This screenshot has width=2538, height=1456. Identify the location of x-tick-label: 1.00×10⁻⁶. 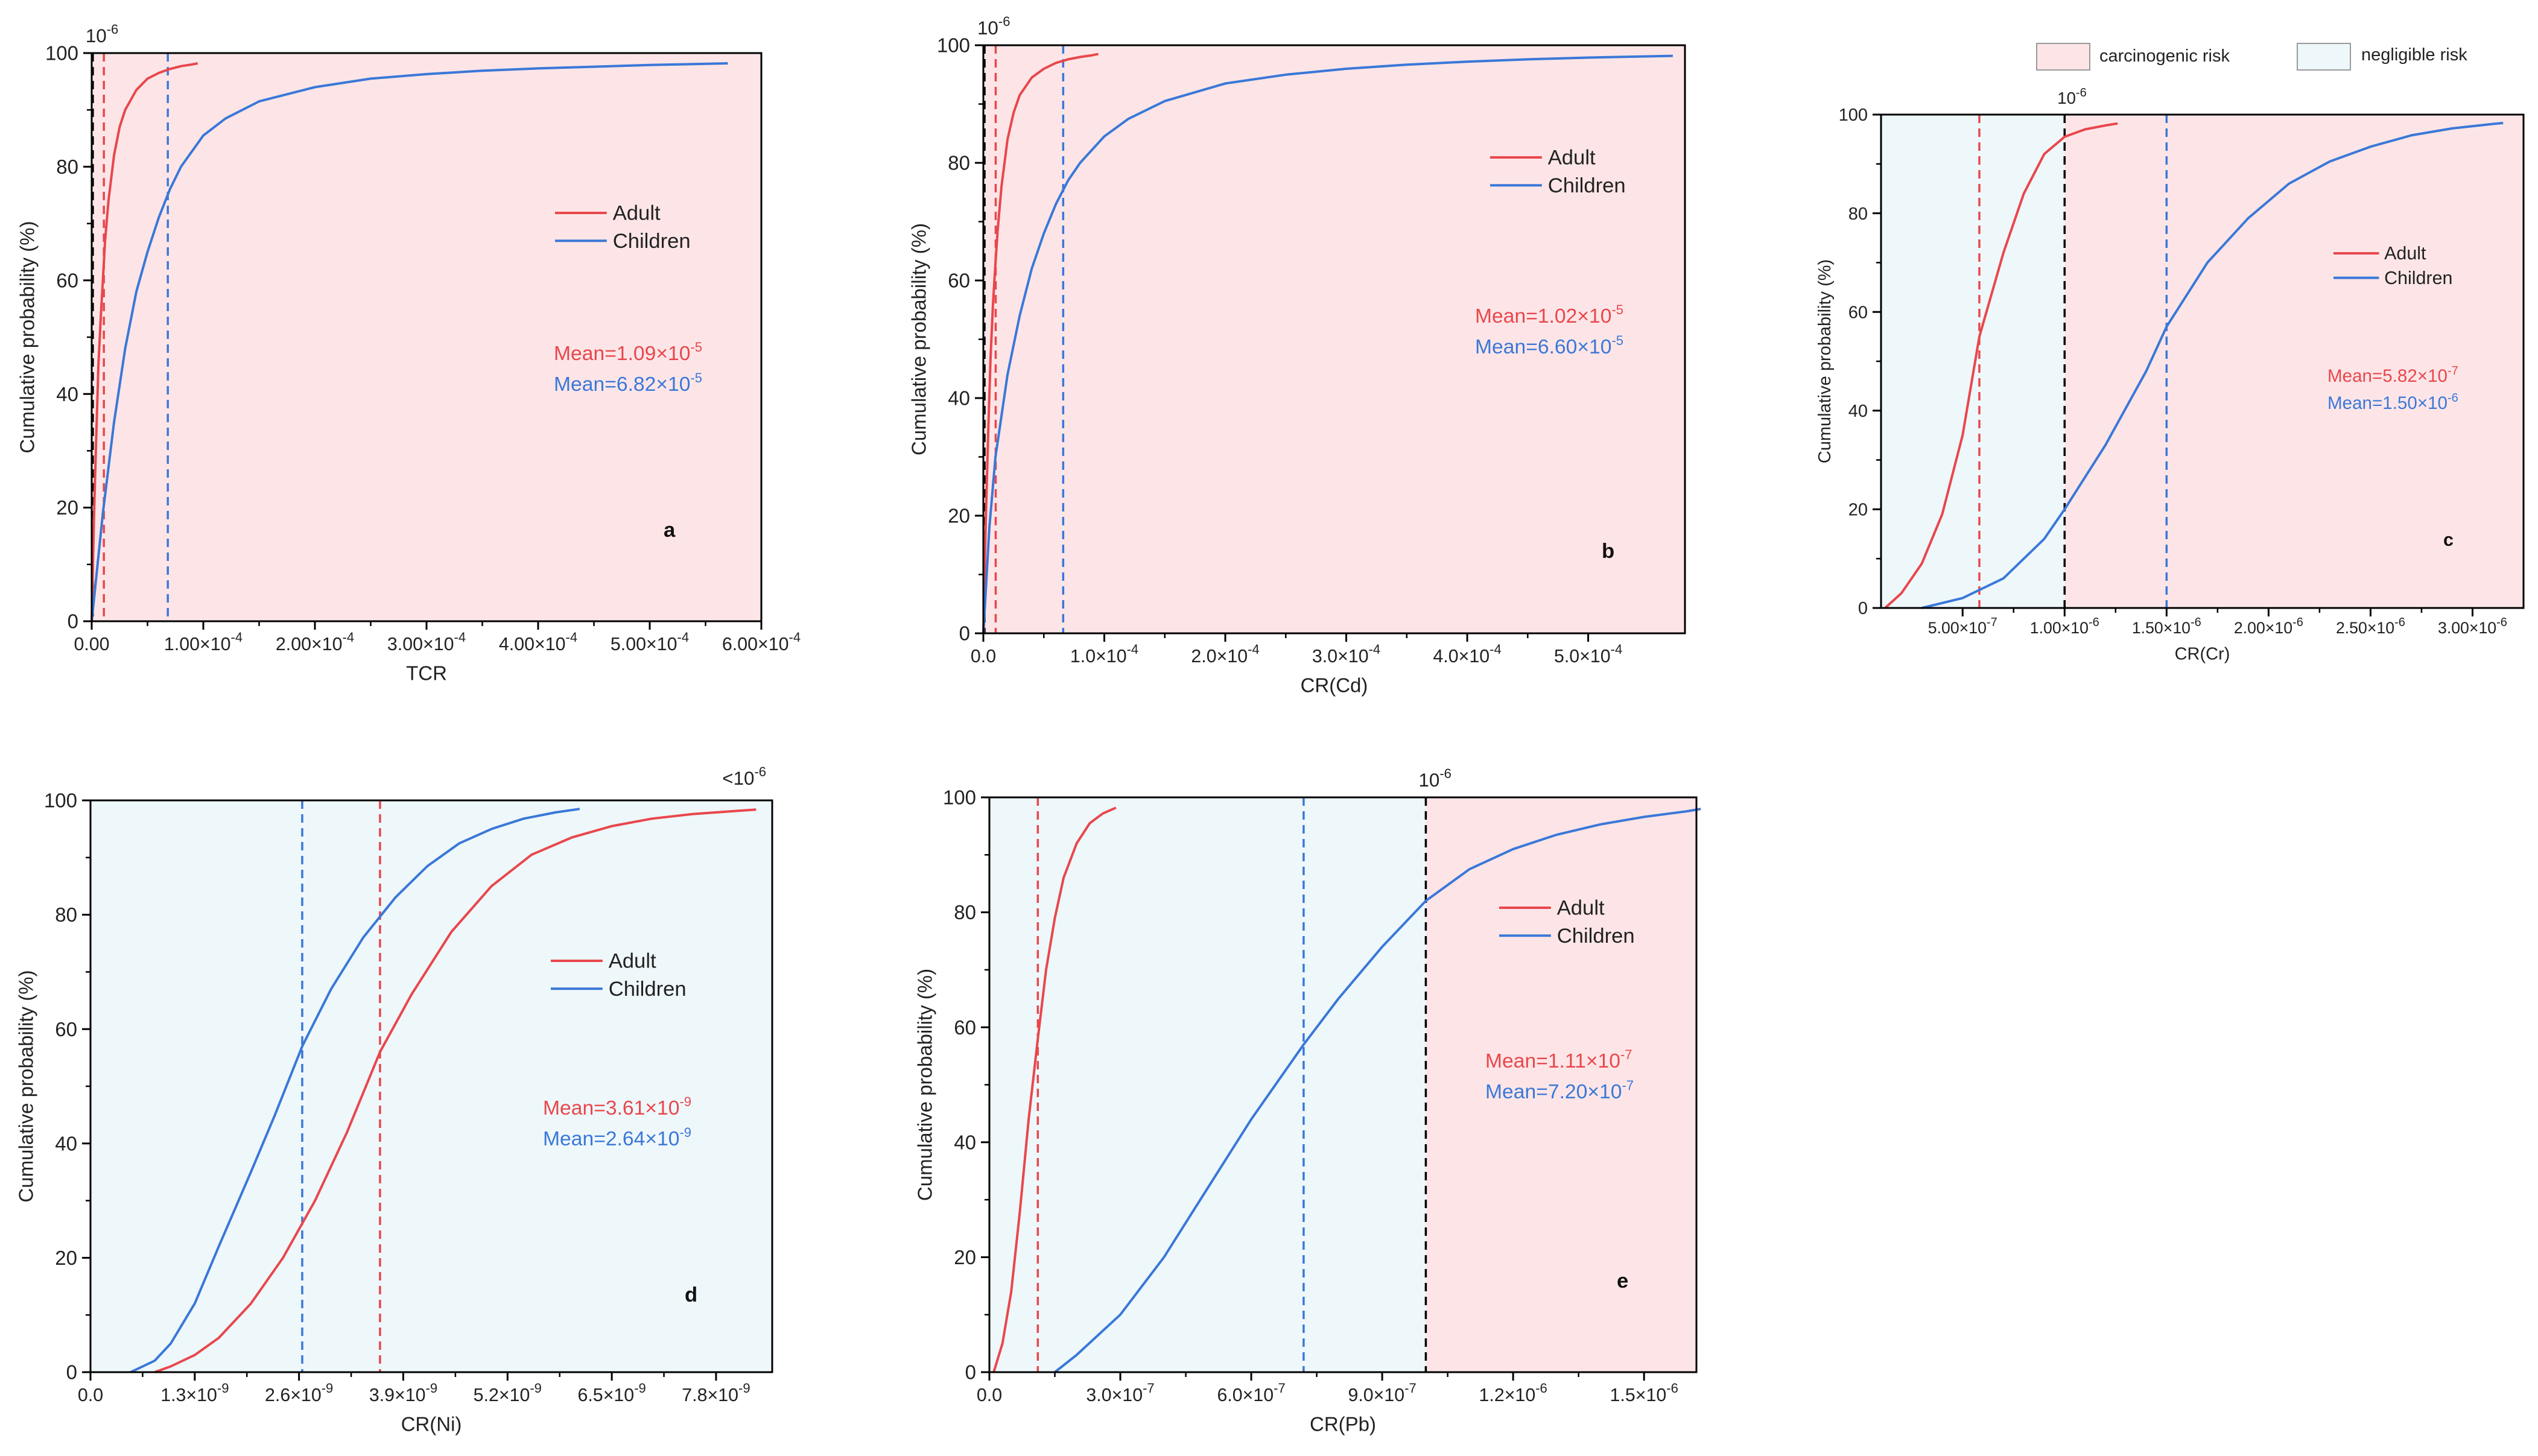
(2064, 626).